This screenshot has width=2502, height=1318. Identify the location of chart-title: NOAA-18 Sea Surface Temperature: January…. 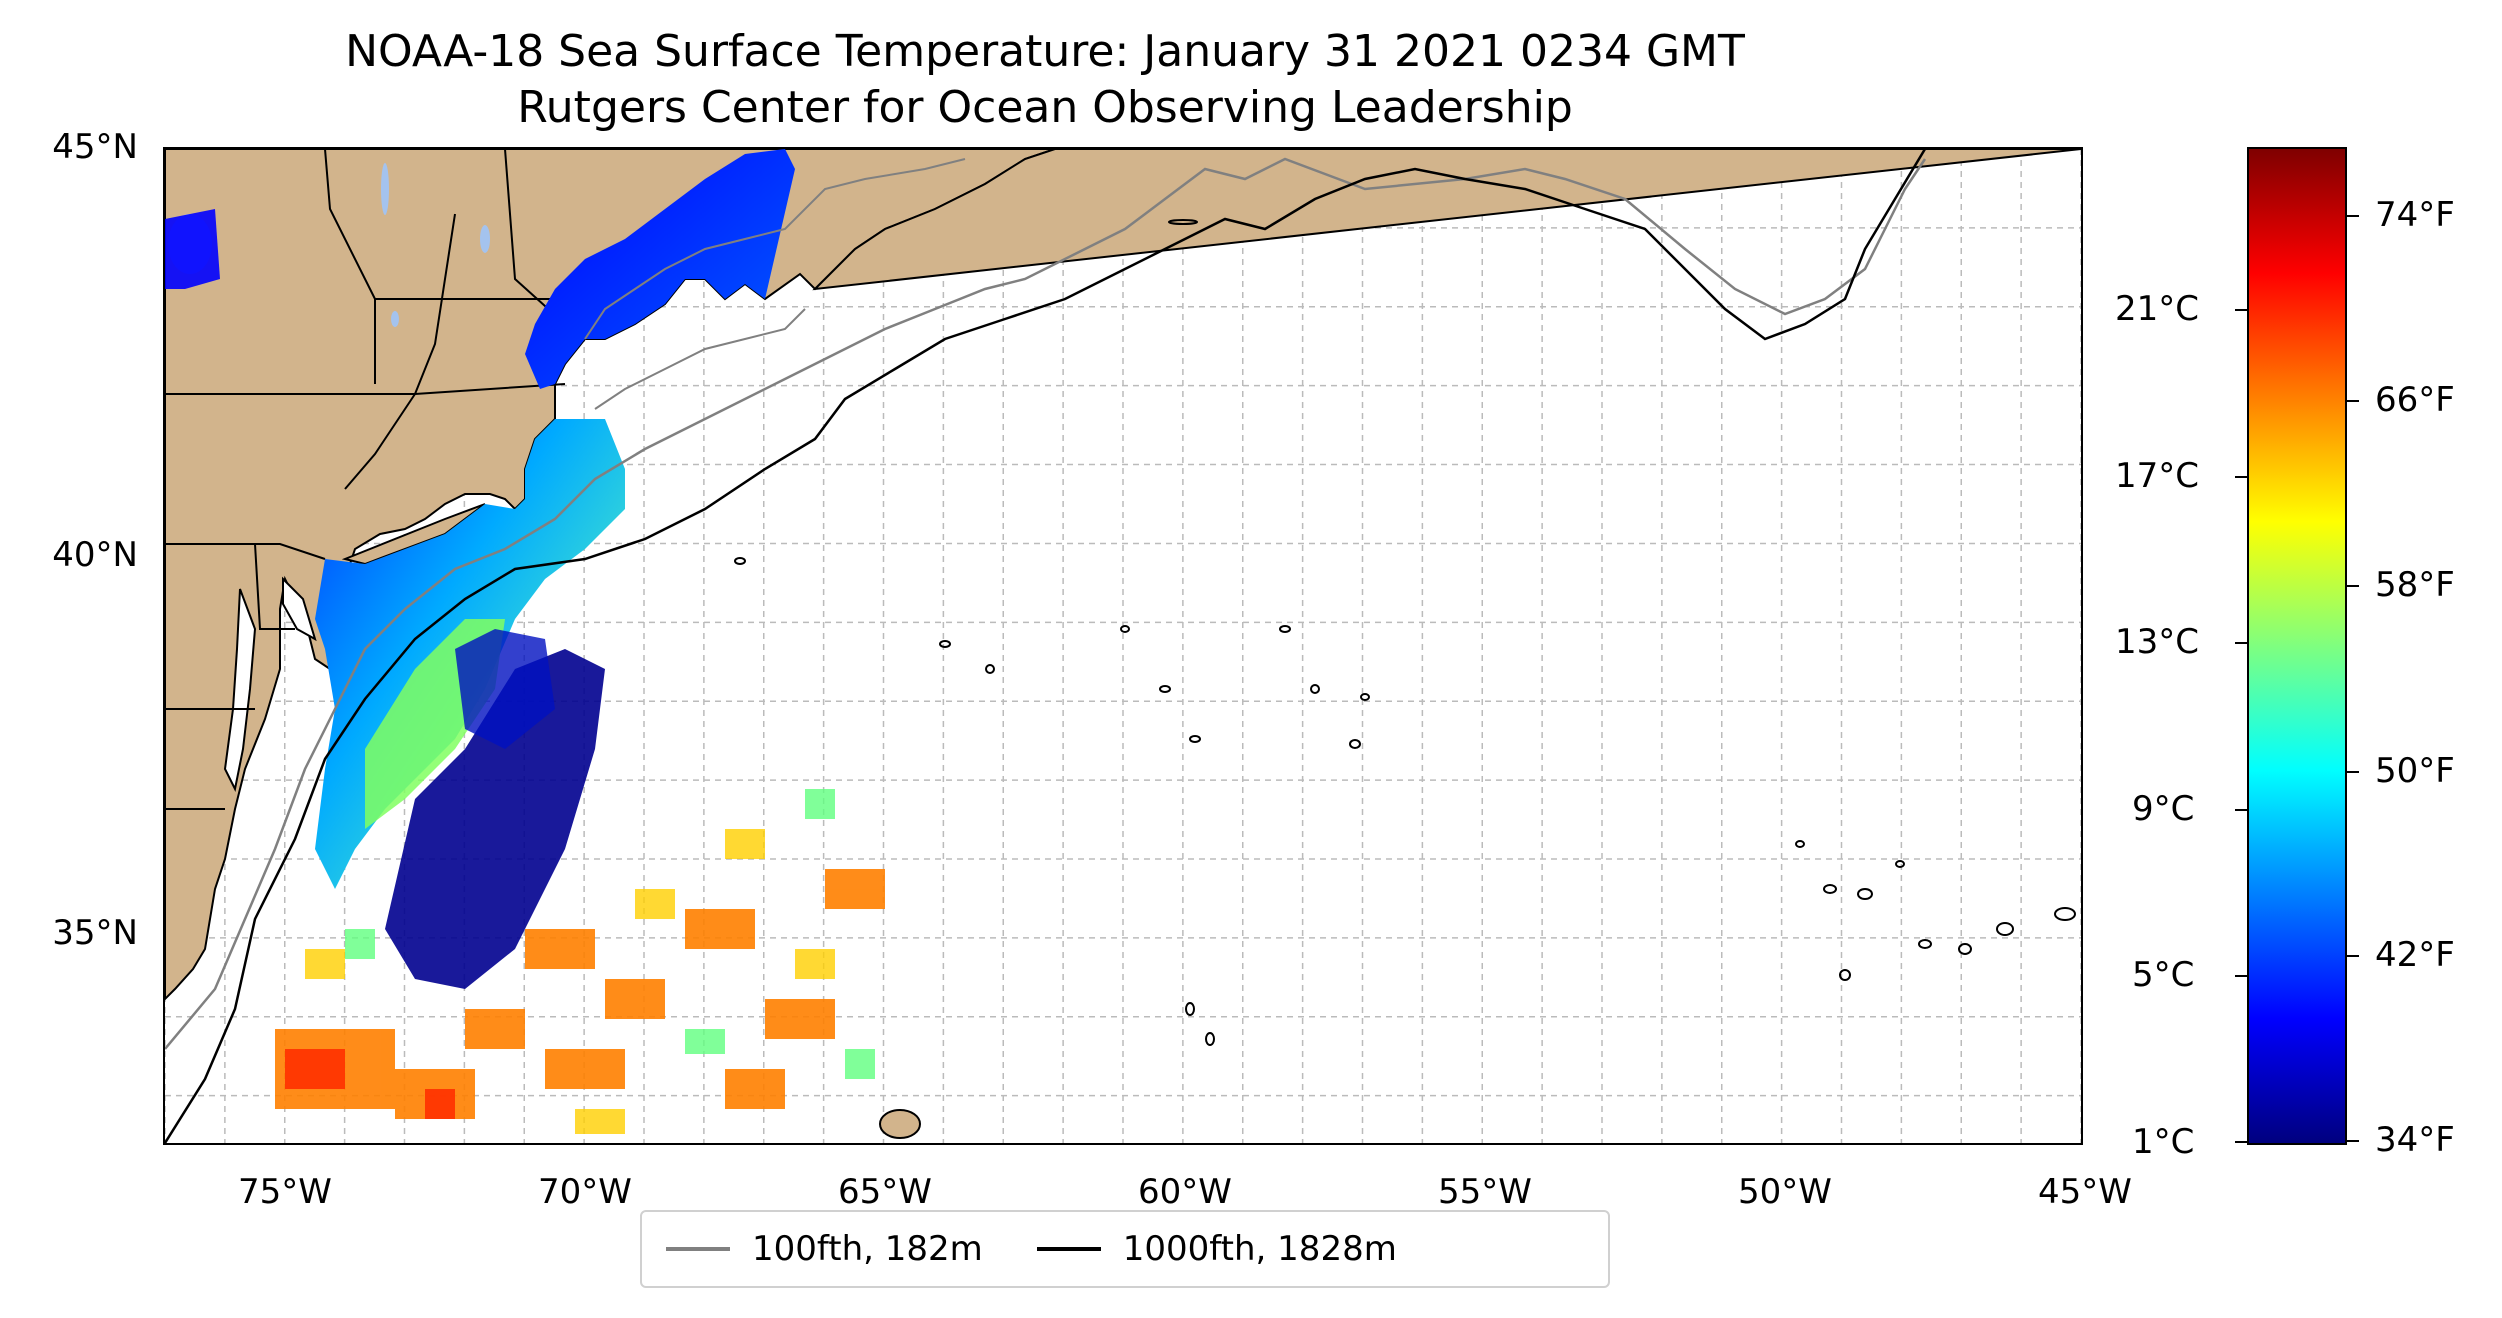
(1045, 80).